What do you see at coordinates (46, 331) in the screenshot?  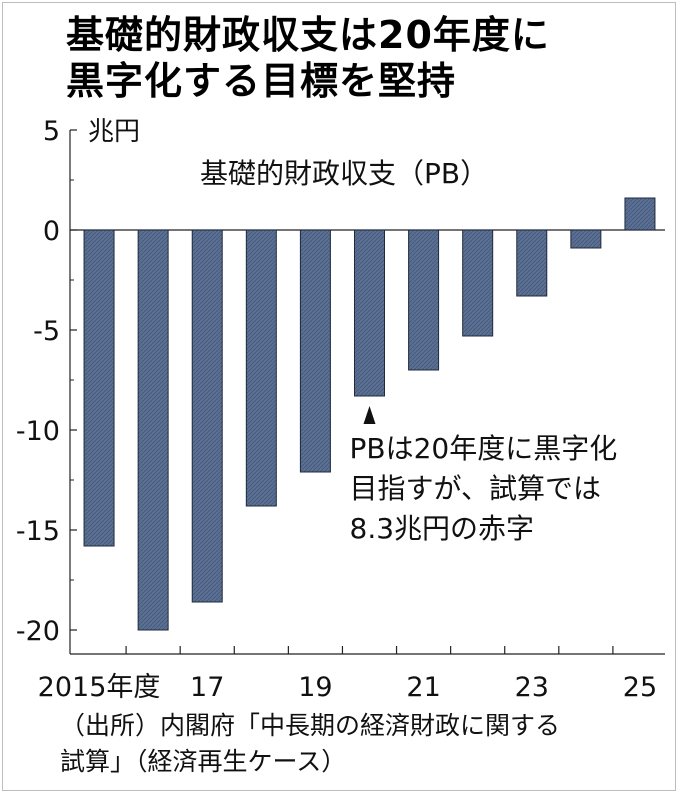 I see `y-tick-label: -5` at bounding box center [46, 331].